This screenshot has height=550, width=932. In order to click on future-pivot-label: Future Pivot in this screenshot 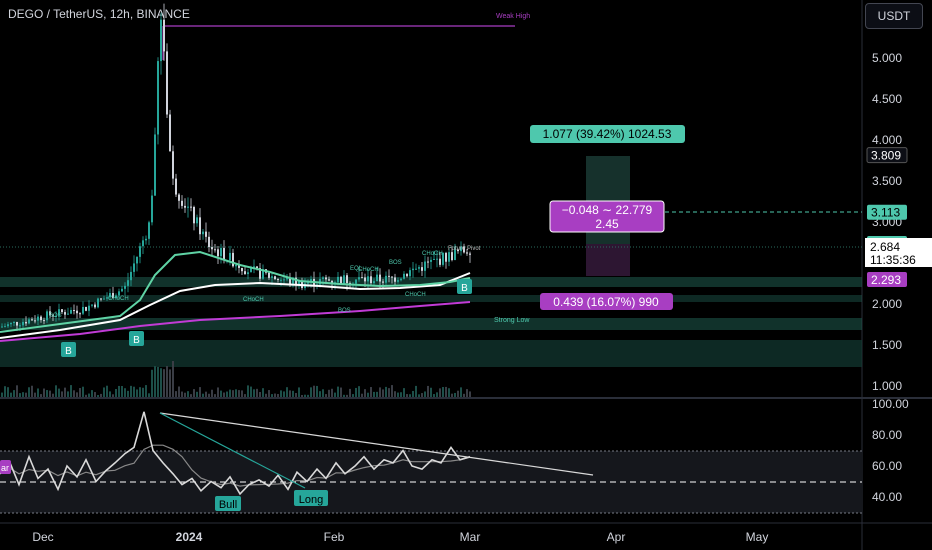, I will do `click(464, 249)`.